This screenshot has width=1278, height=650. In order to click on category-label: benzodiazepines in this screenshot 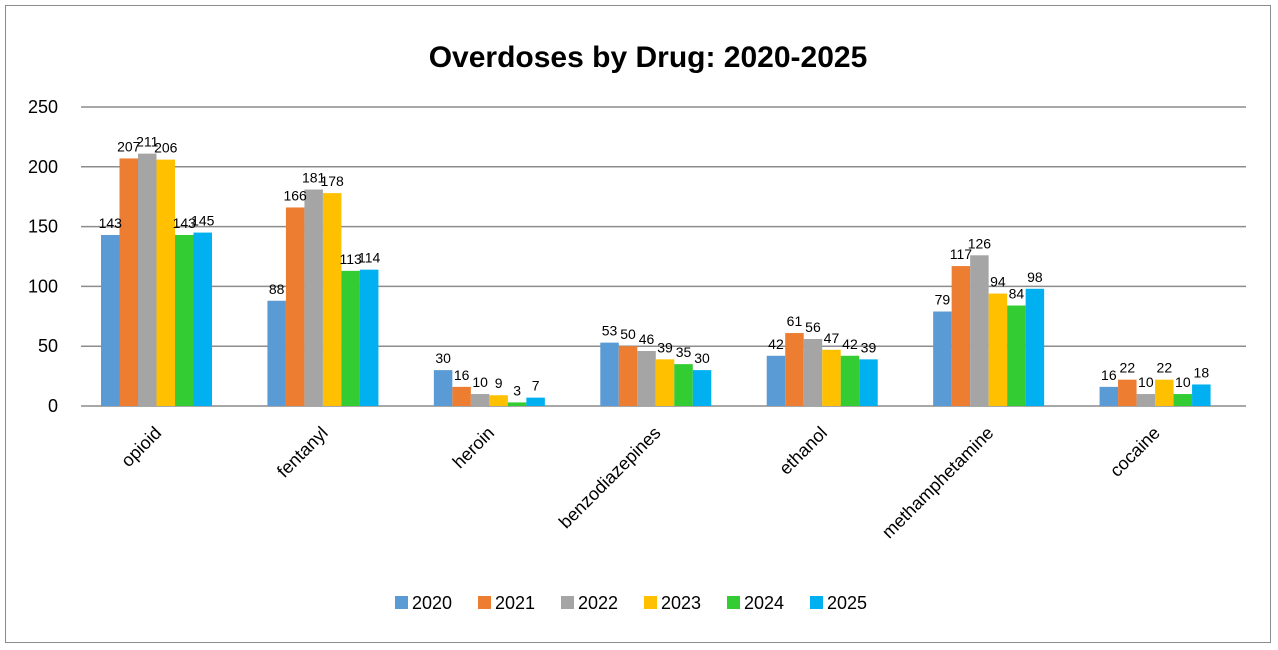, I will do `click(610, 478)`.